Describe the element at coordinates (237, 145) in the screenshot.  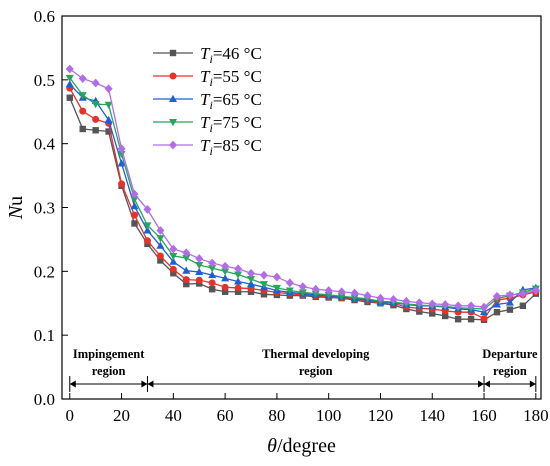
I see `legend-rest: =85 °C` at that location.